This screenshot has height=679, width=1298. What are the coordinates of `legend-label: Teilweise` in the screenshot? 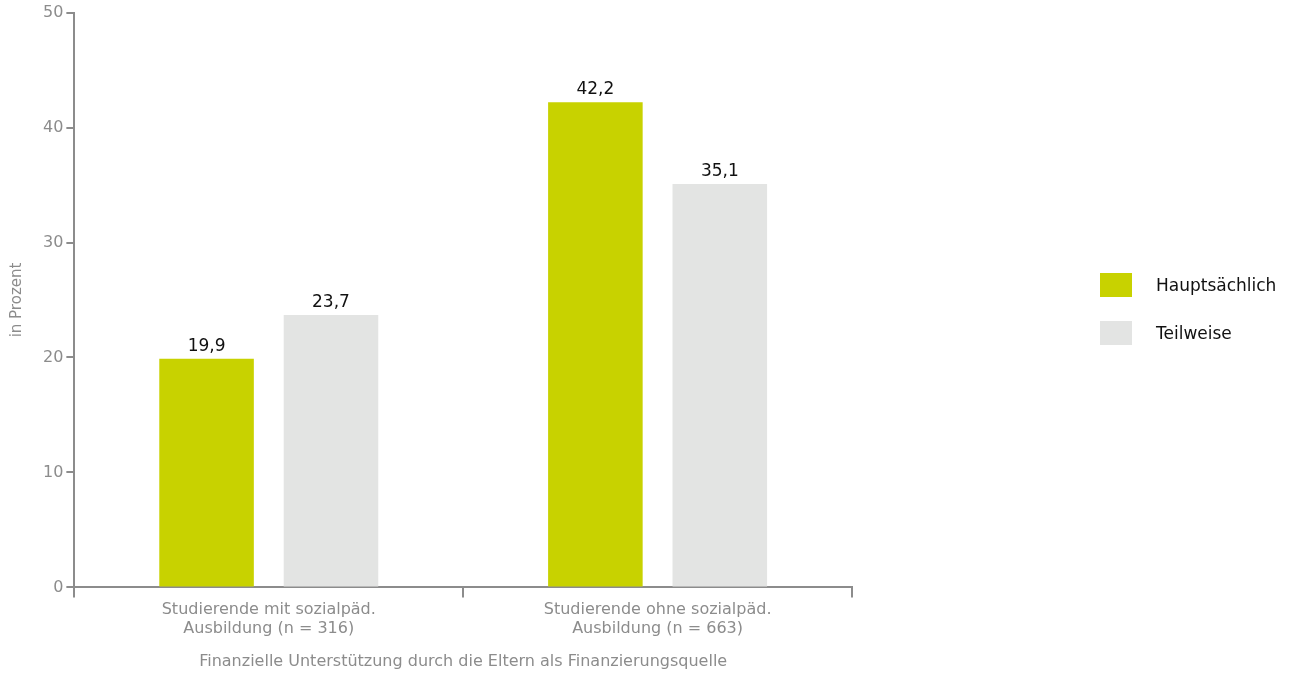 It's located at (1194, 333).